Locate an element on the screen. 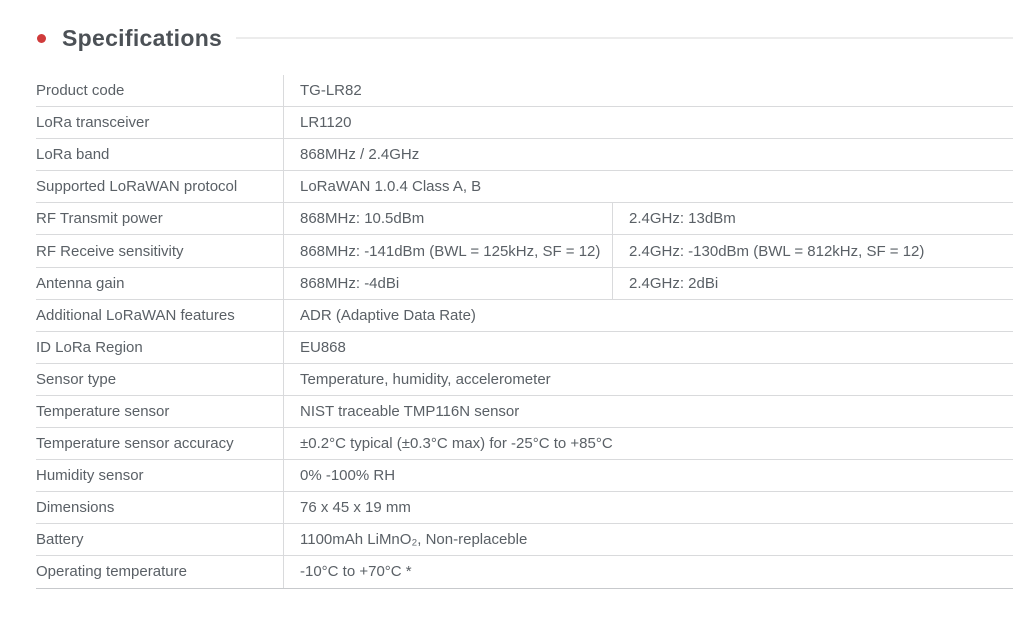 The image size is (1013, 619). spec-label: Temperature sensor is located at coordinates (103, 411).